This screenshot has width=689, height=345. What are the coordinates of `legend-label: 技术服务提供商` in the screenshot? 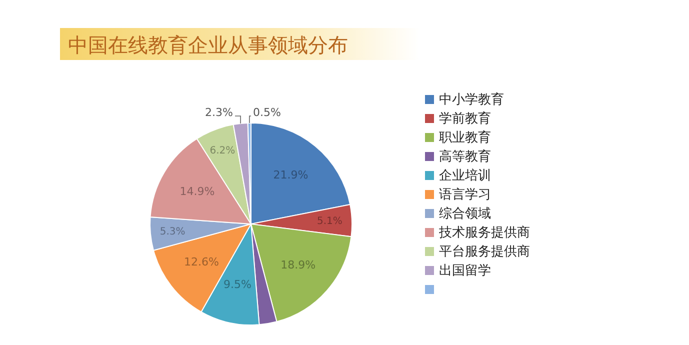 It's located at (484, 233).